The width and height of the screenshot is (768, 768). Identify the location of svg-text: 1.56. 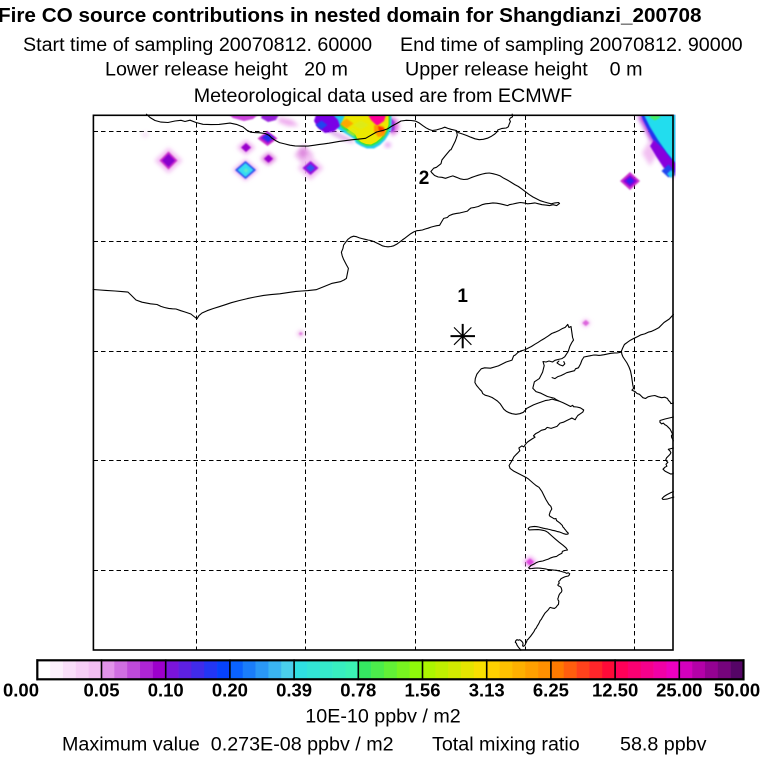
(422, 690).